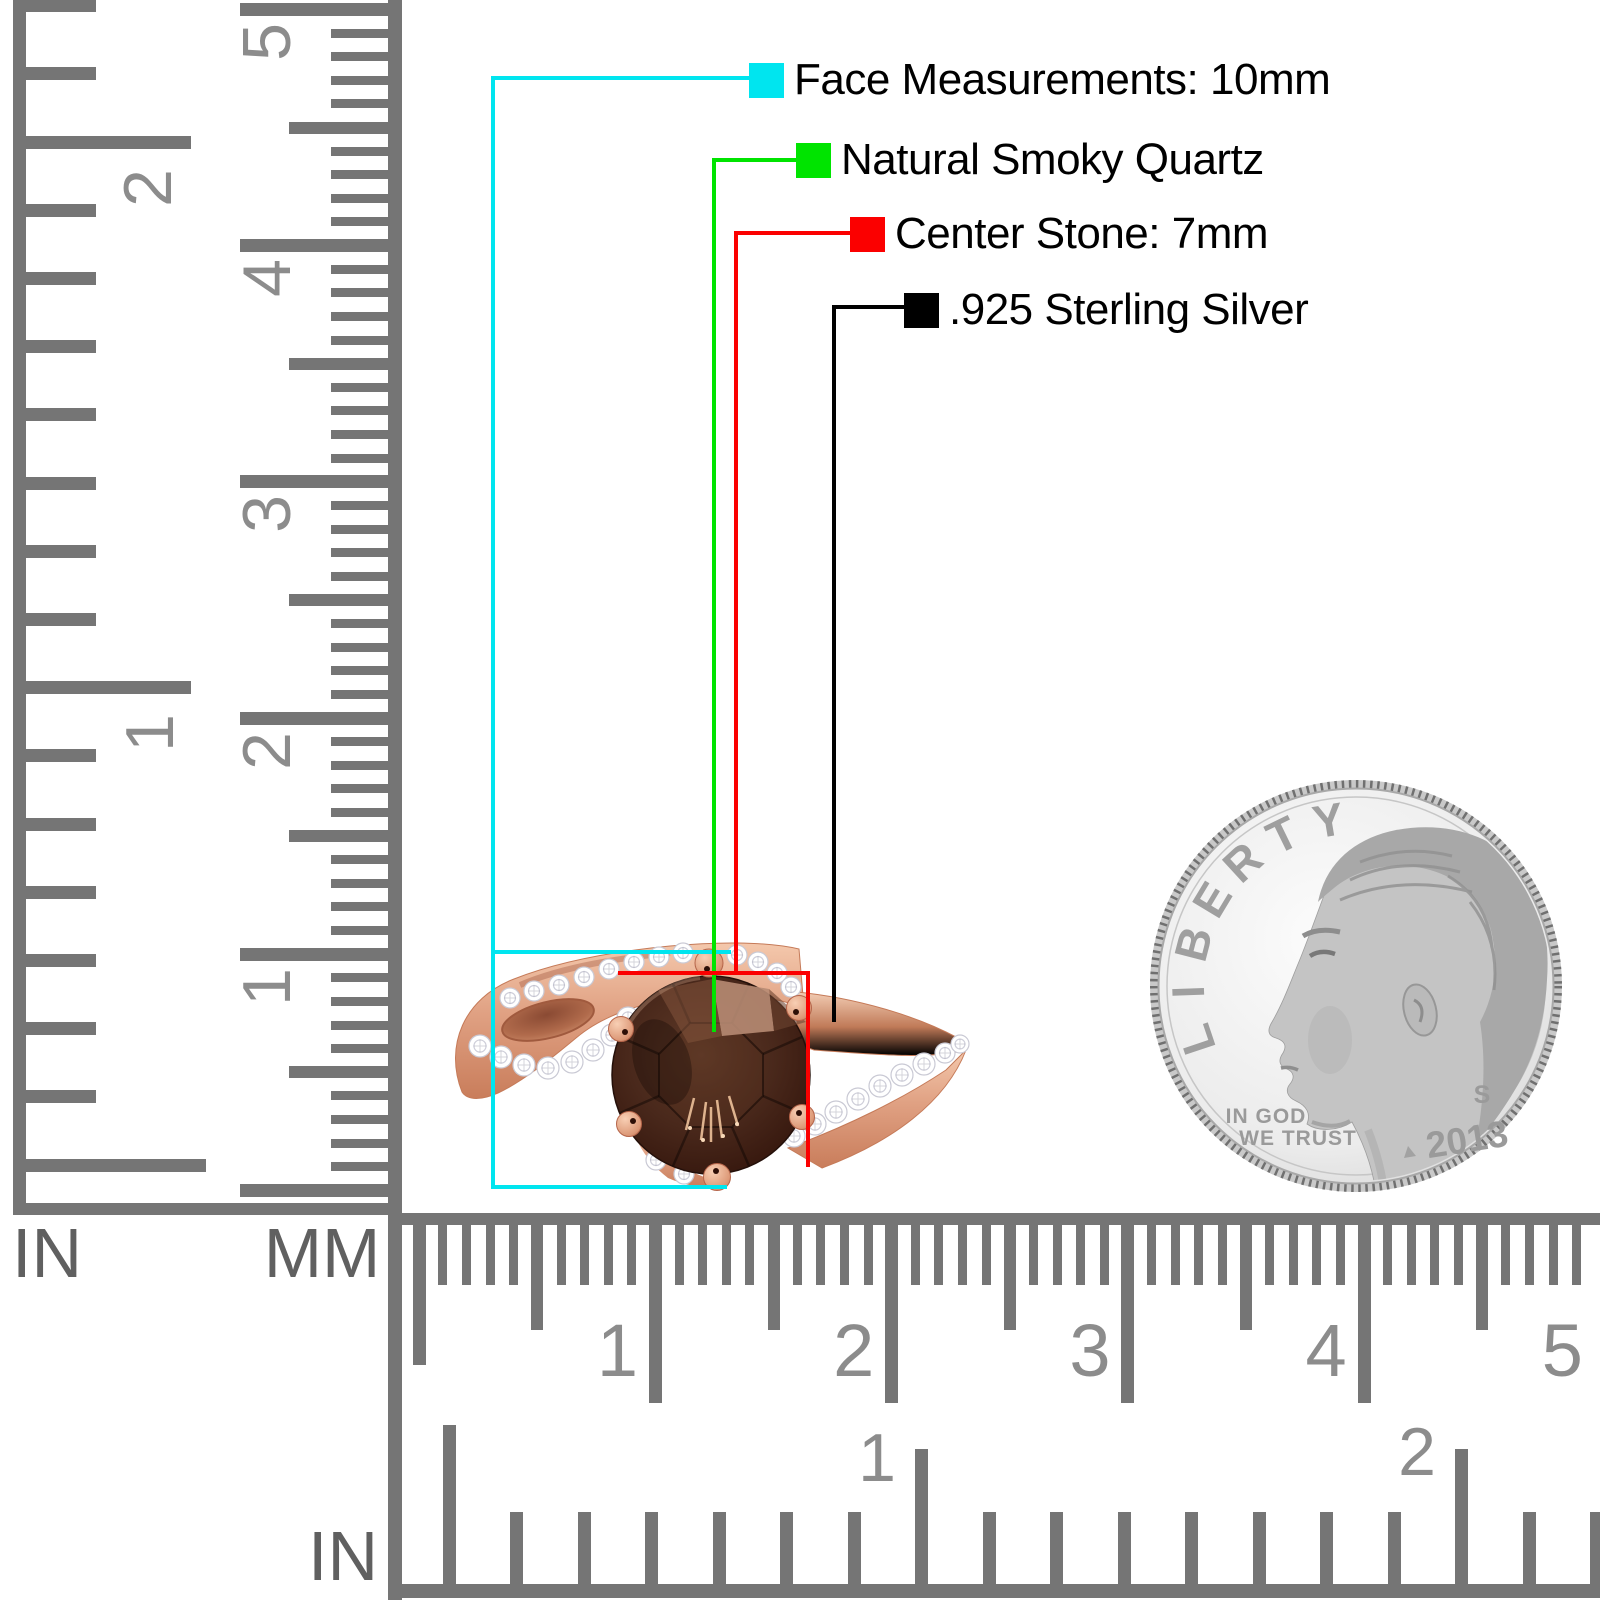 The image size is (1600, 1600). What do you see at coordinates (743, 1007) in the screenshot?
I see `stone-light-facet` at bounding box center [743, 1007].